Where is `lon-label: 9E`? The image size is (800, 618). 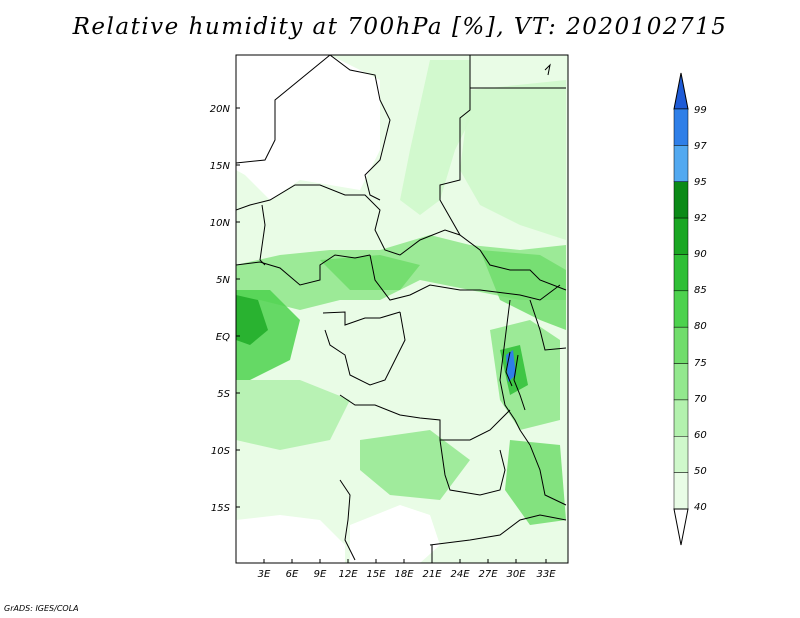 lon-label: 9E is located at coordinates (320, 574).